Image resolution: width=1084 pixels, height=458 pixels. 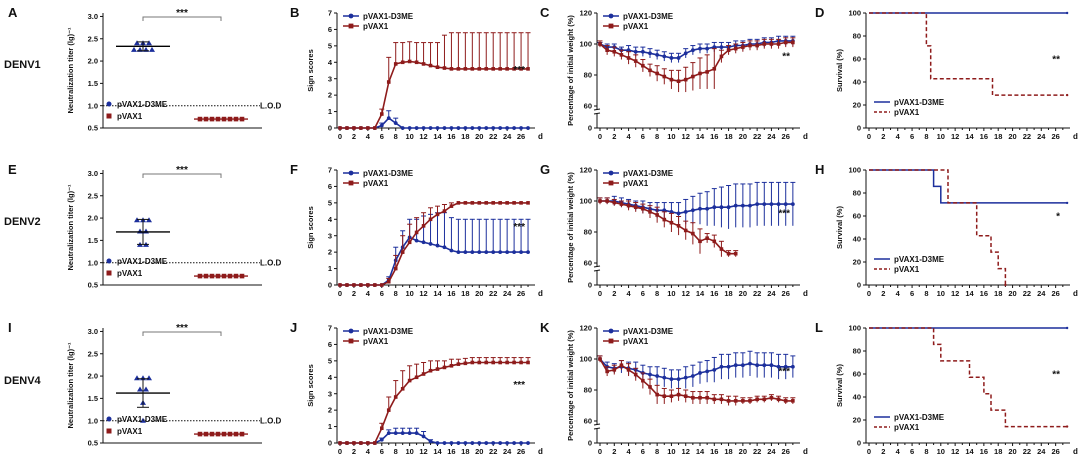 I want to click on legend-label-pvax1: pVAX1, so click(x=376, y=341).